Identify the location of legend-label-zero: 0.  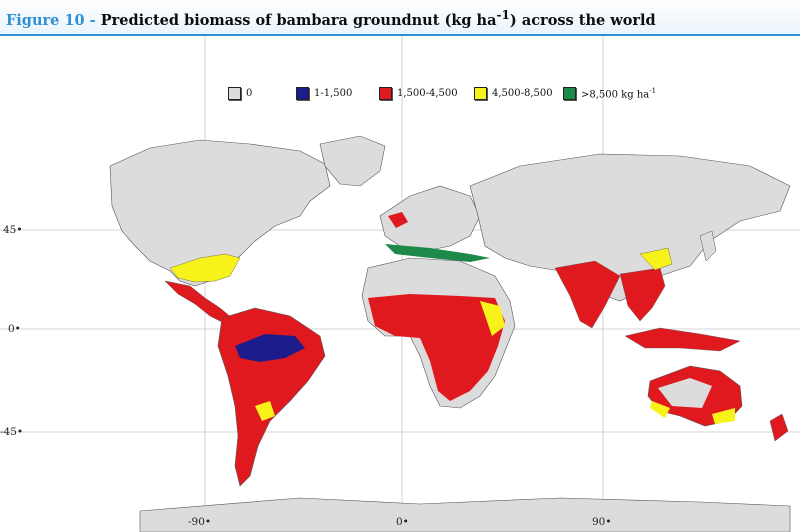
(249, 93).